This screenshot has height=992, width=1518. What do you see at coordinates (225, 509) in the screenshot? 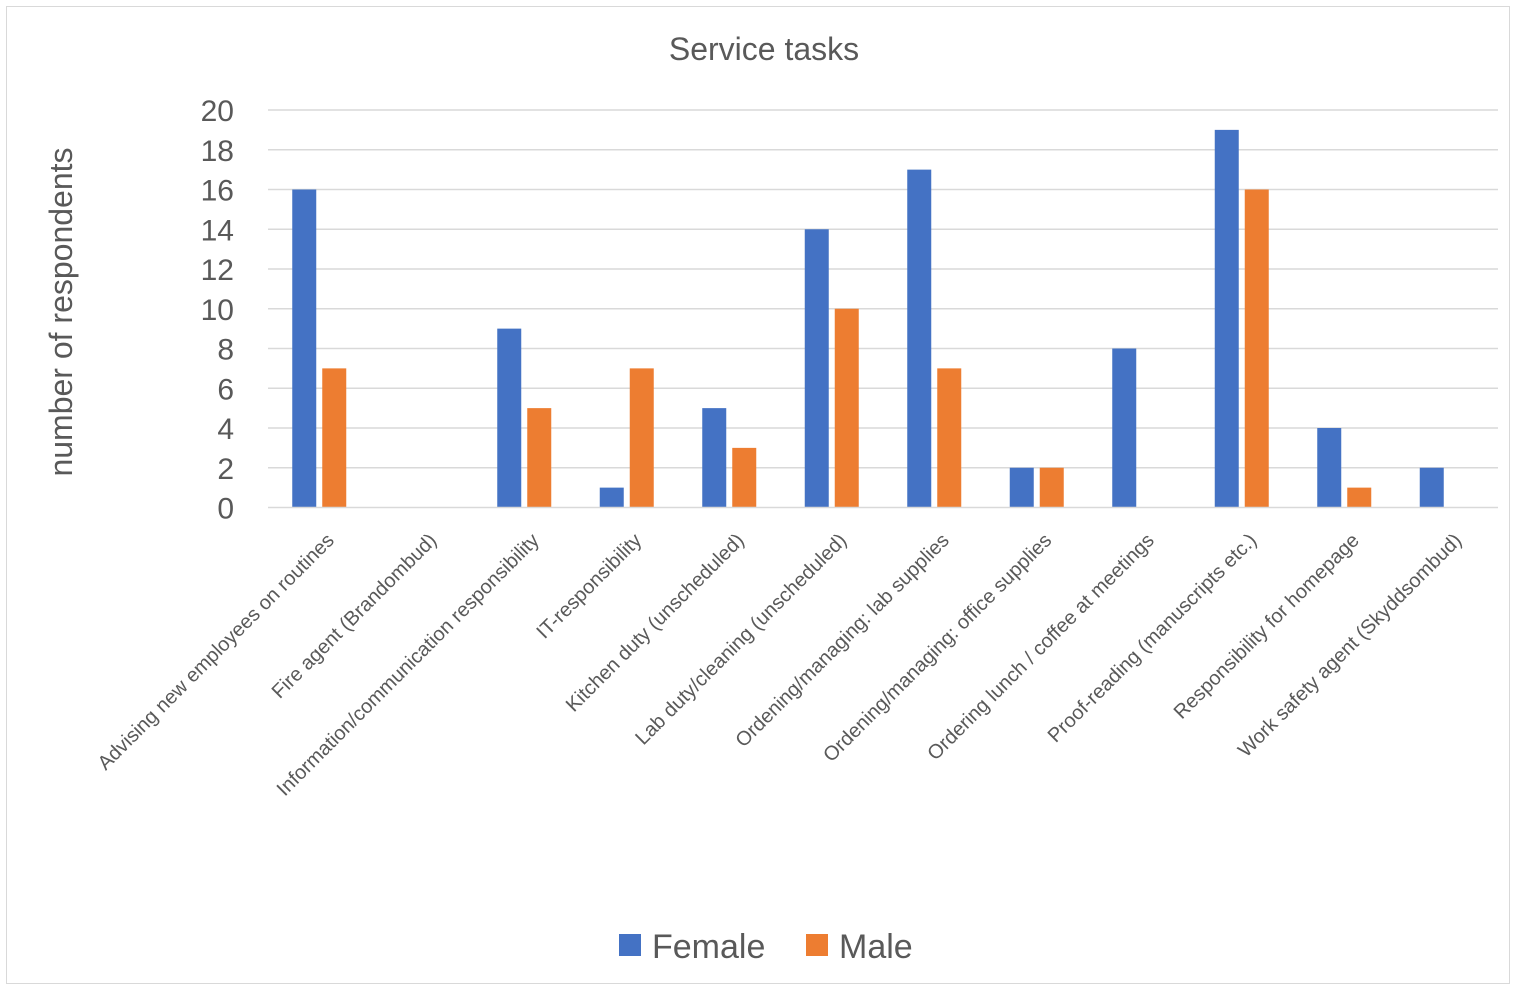
I see `y-tick-label: 0` at bounding box center [225, 509].